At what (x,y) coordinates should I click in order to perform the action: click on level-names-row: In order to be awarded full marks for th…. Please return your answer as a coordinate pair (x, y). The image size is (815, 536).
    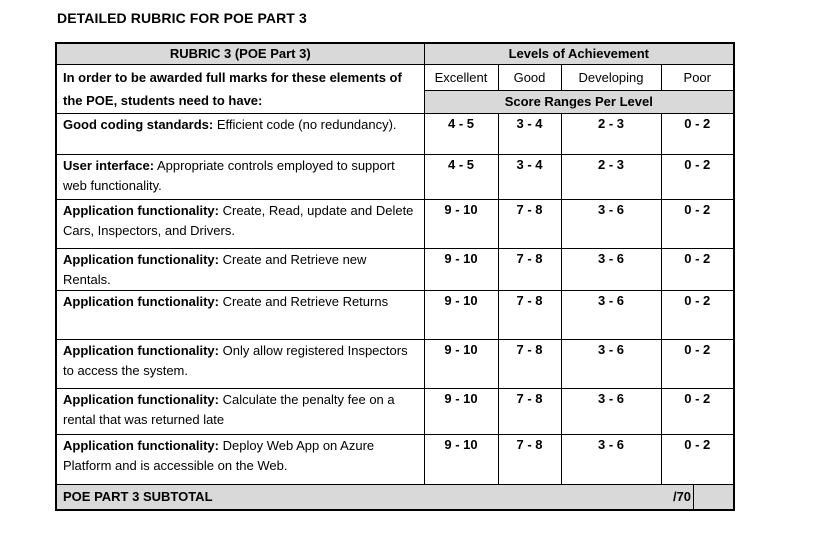
    Looking at the image, I should click on (395, 88).